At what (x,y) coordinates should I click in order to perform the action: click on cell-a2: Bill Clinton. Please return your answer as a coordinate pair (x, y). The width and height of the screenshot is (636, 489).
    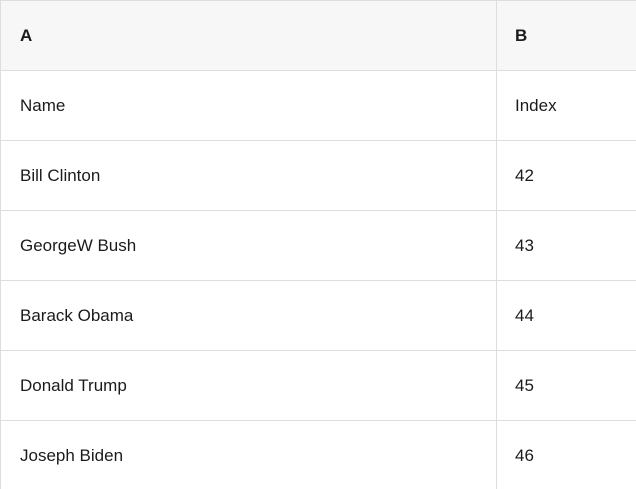
    Looking at the image, I should click on (249, 176).